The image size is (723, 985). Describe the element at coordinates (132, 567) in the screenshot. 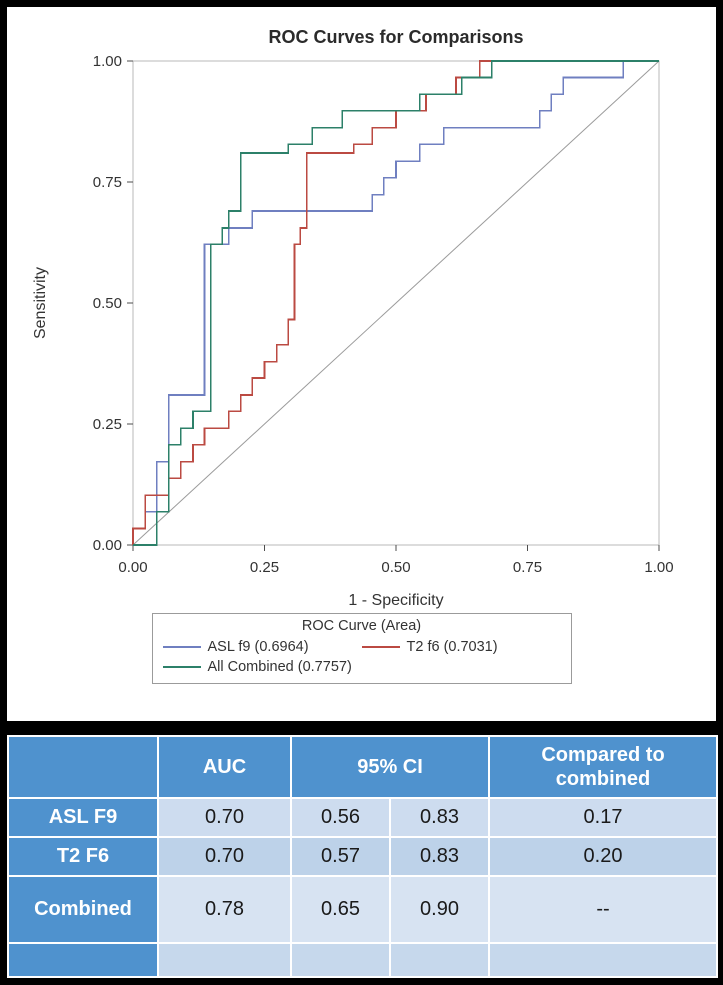

I see `x-tick-label: 0.00` at that location.